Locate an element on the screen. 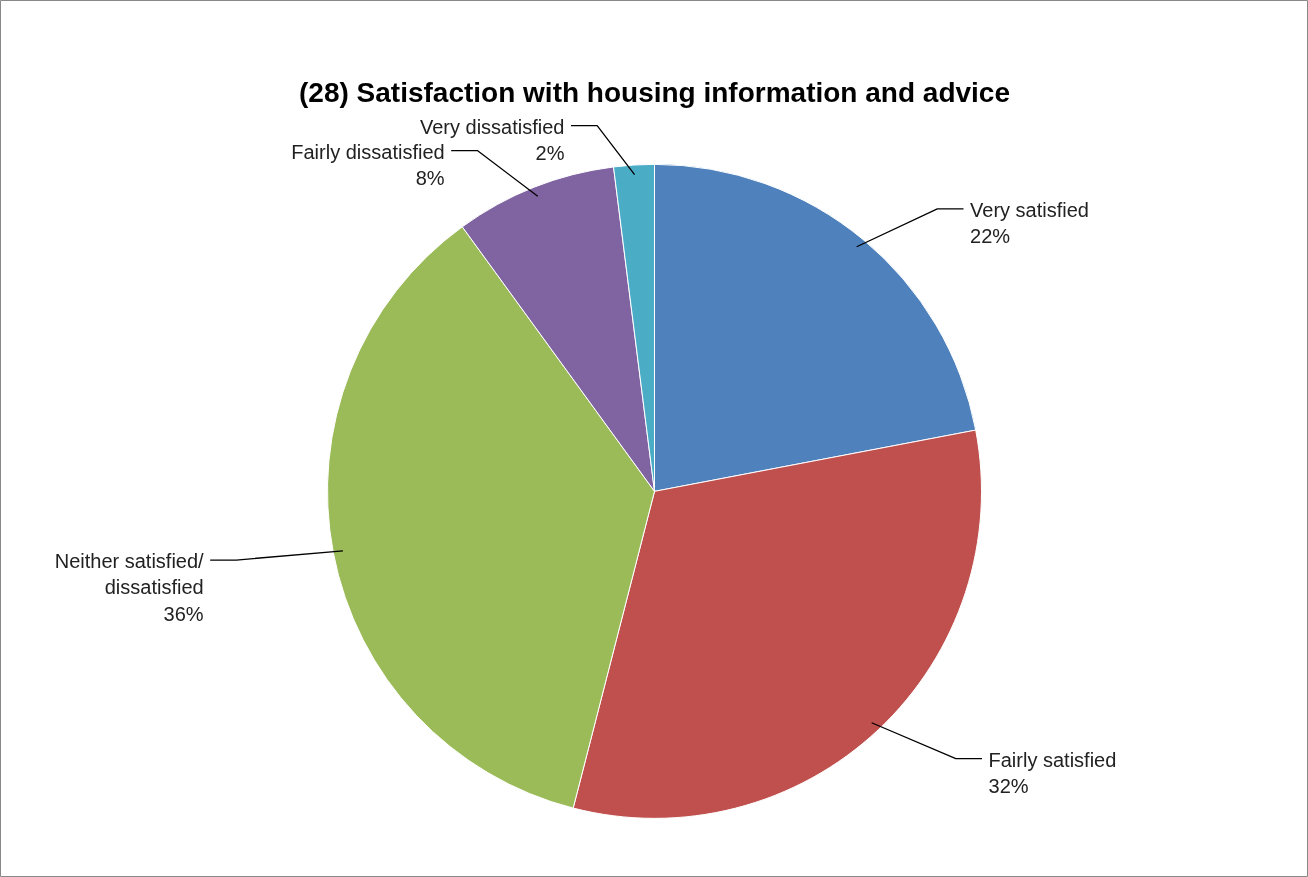  chart-title: (28) Satisfaction with housing information and advice is located at coordinates (654, 92).